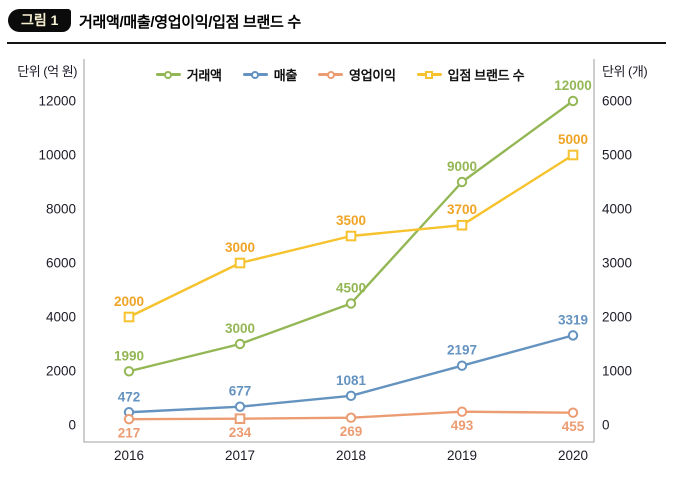 Image resolution: width=673 pixels, height=498 pixels. I want to click on sales-legend-marker-icon, so click(255, 74).